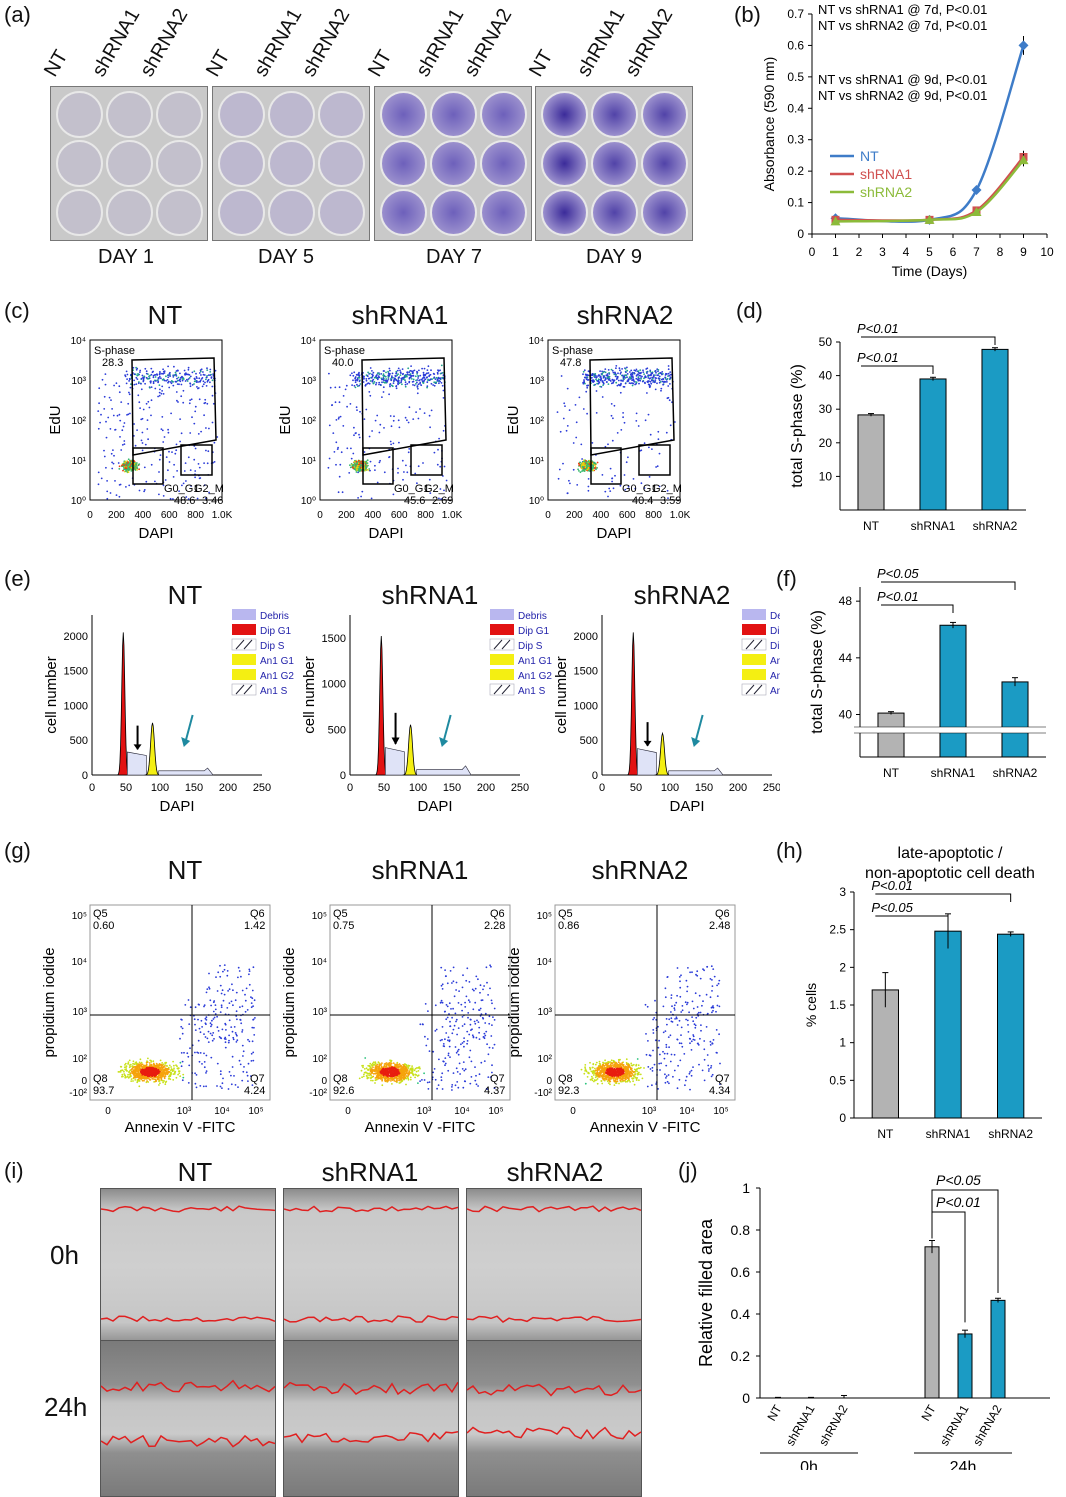  I want to click on panel-label-d: (d), so click(749, 311).